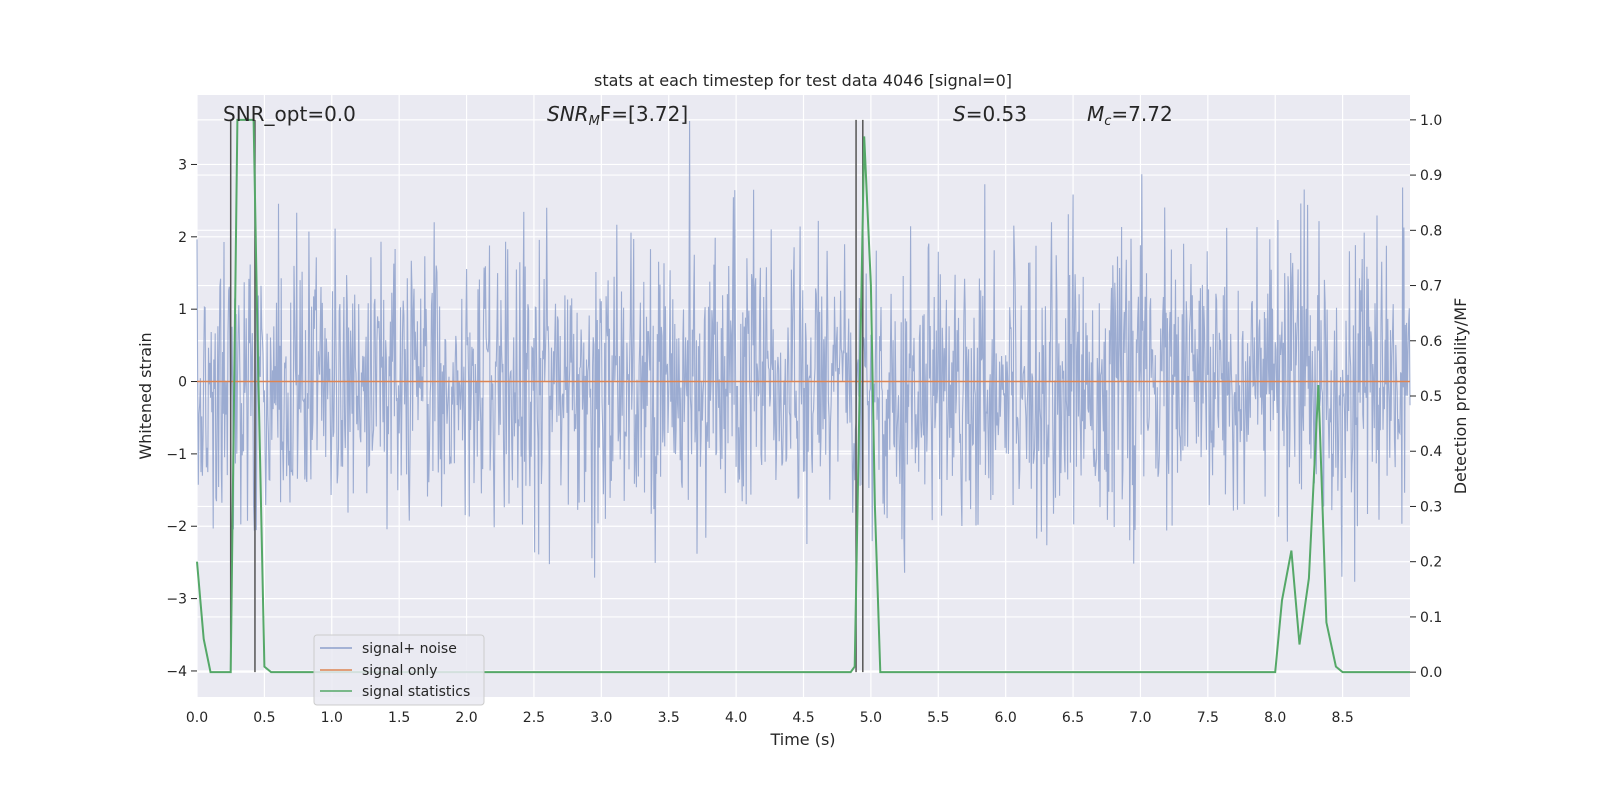  I want to click on annotation-snr-mf-sub: M, so click(594, 121).